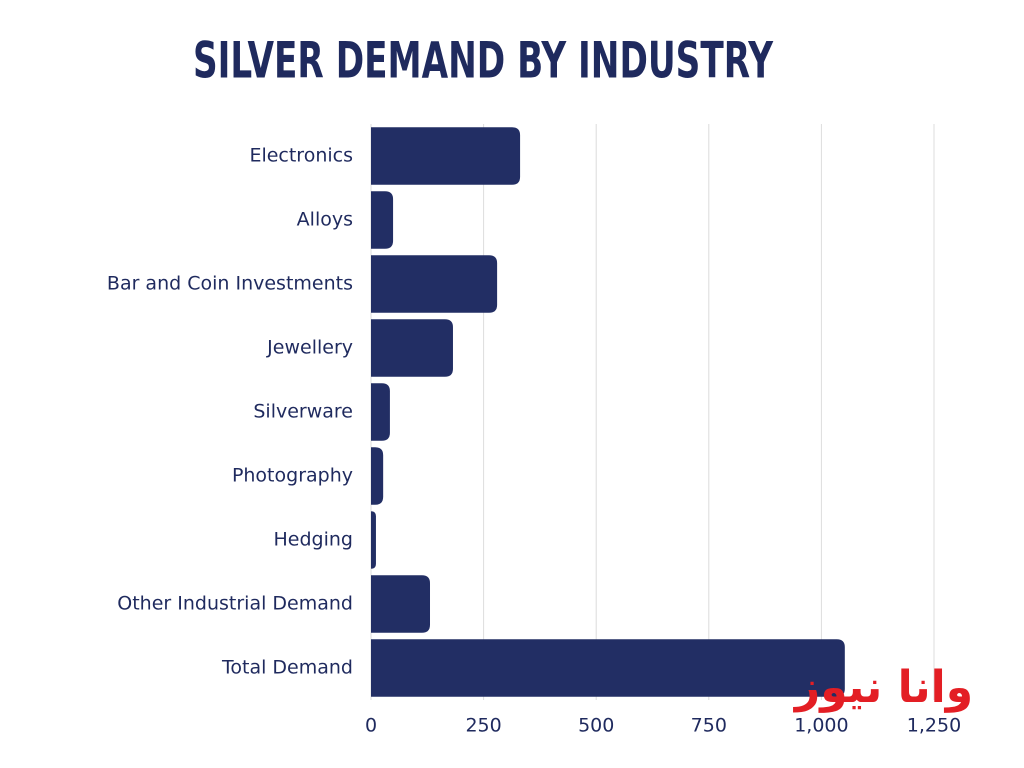 Image resolution: width=1024 pixels, height=768 pixels. I want to click on x-tick-label: 250, so click(483, 726).